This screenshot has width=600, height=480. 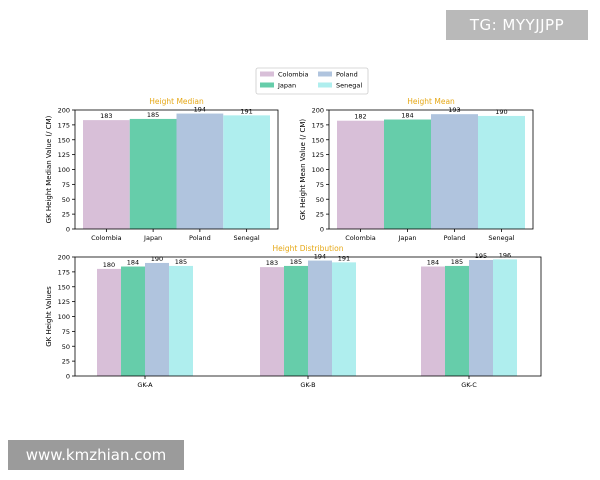 I want to click on watermark-top-right: TG: MYYJJPP, so click(x=517, y=25).